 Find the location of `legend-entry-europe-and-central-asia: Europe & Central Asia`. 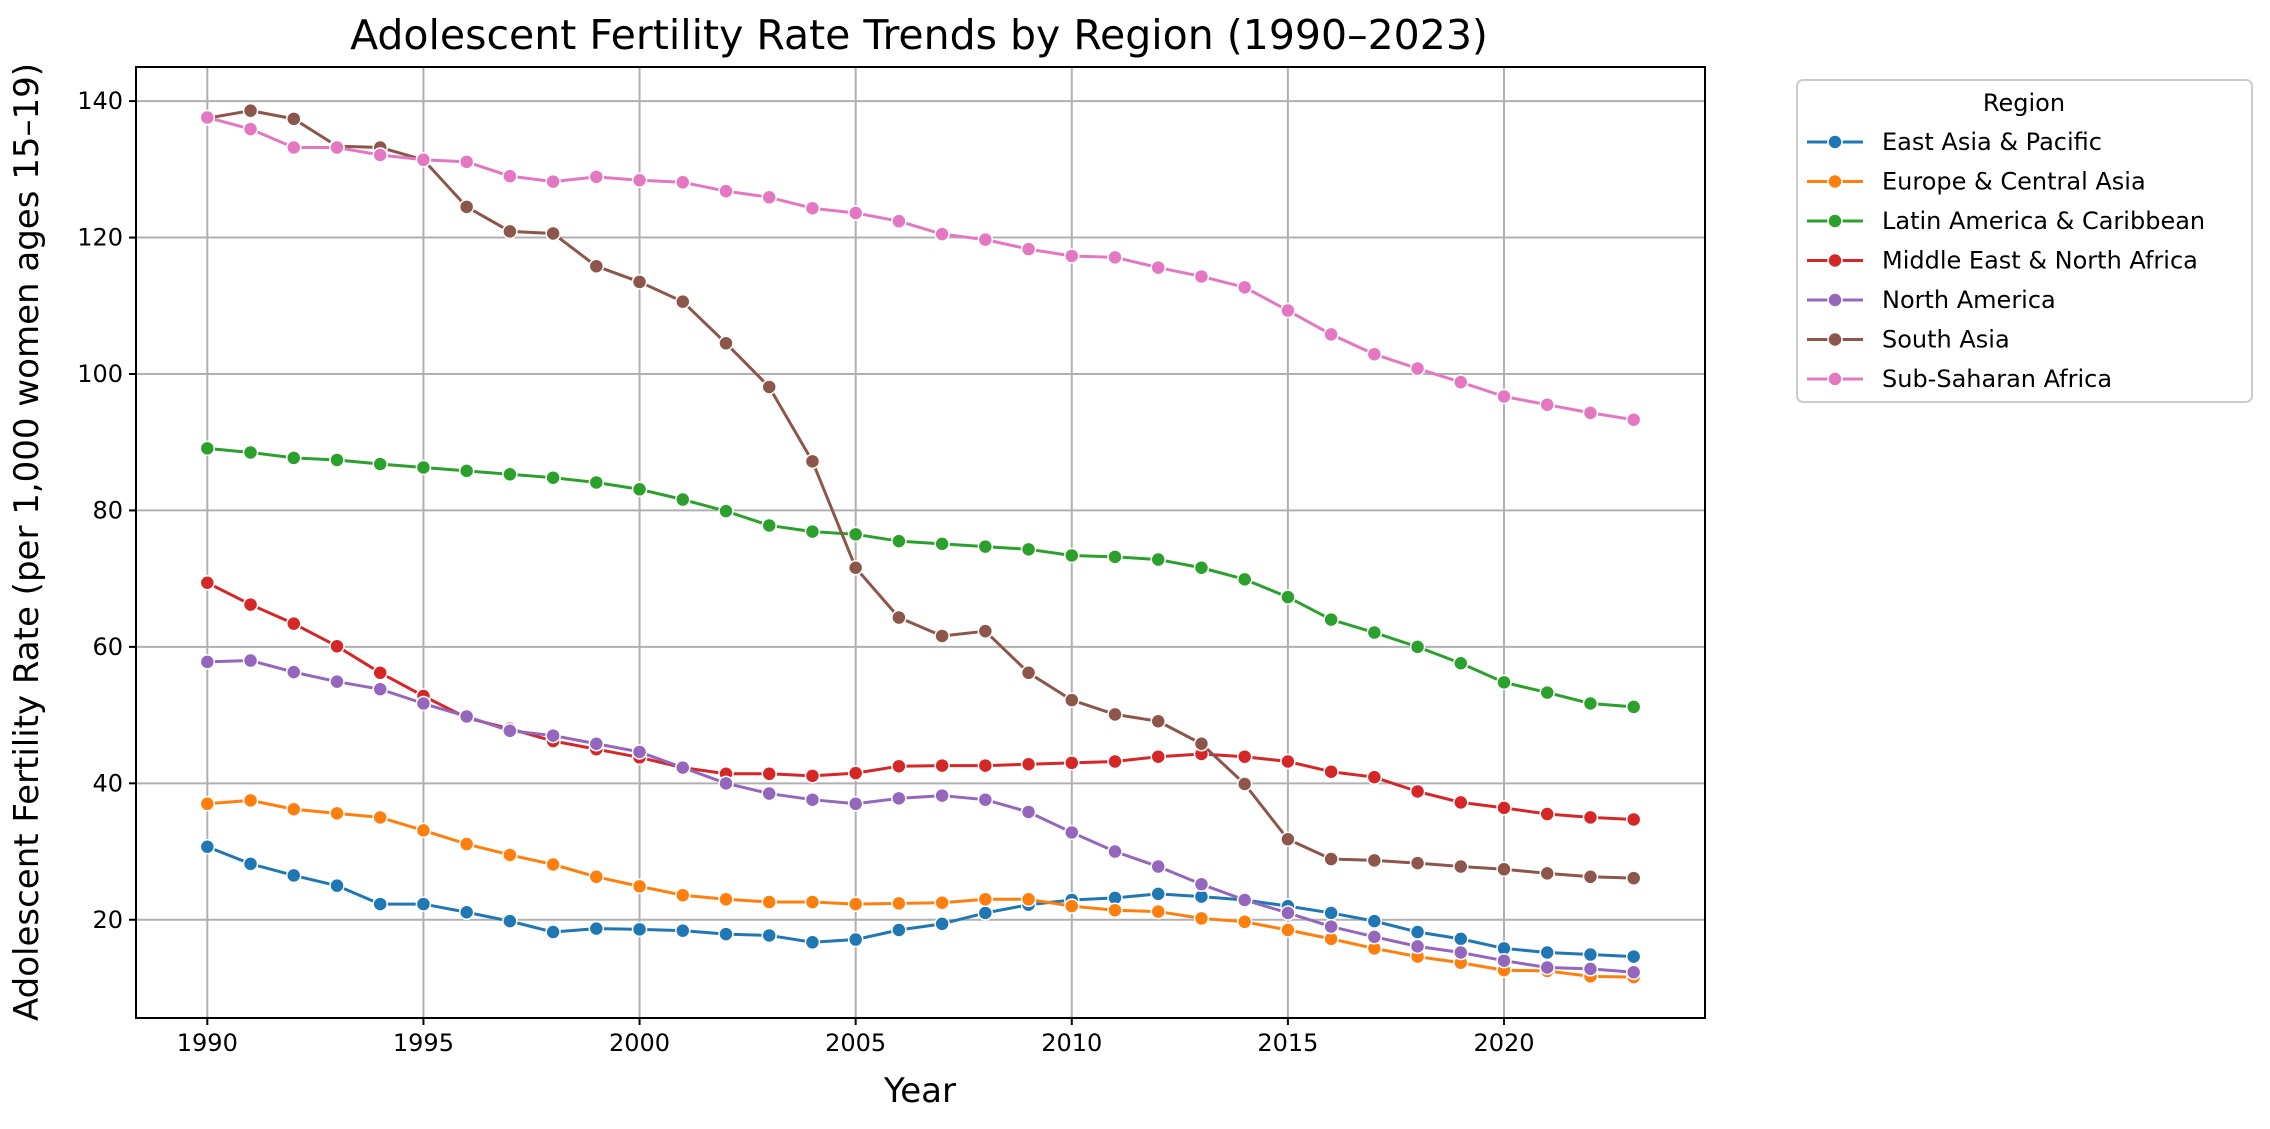

legend-entry-europe-and-central-asia: Europe & Central Asia is located at coordinates (1976, 182).